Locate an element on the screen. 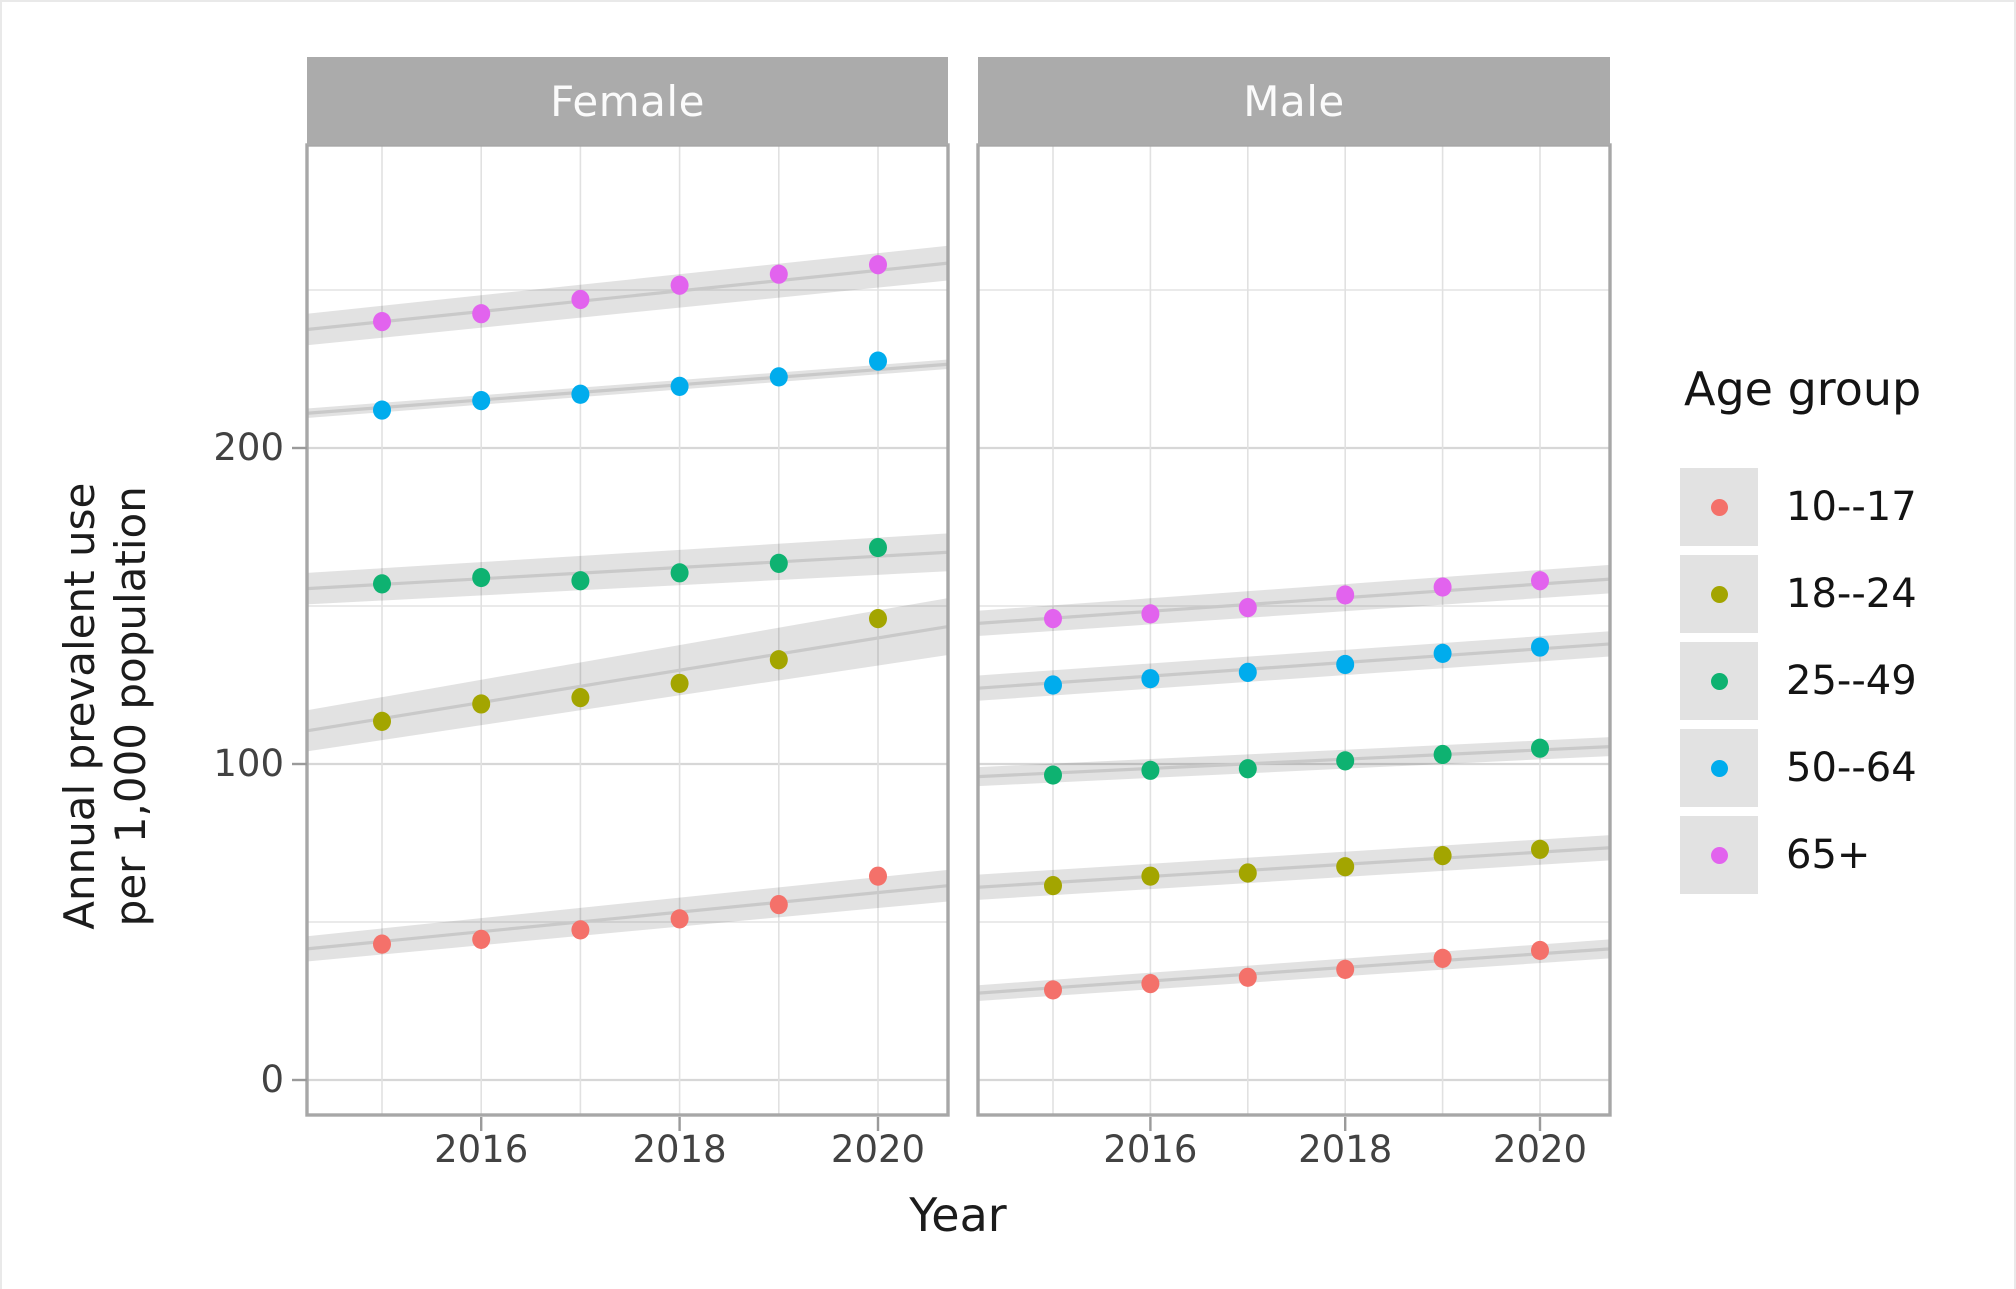 The image size is (2016, 1289). facet-strip-label: Male is located at coordinates (1294, 101).